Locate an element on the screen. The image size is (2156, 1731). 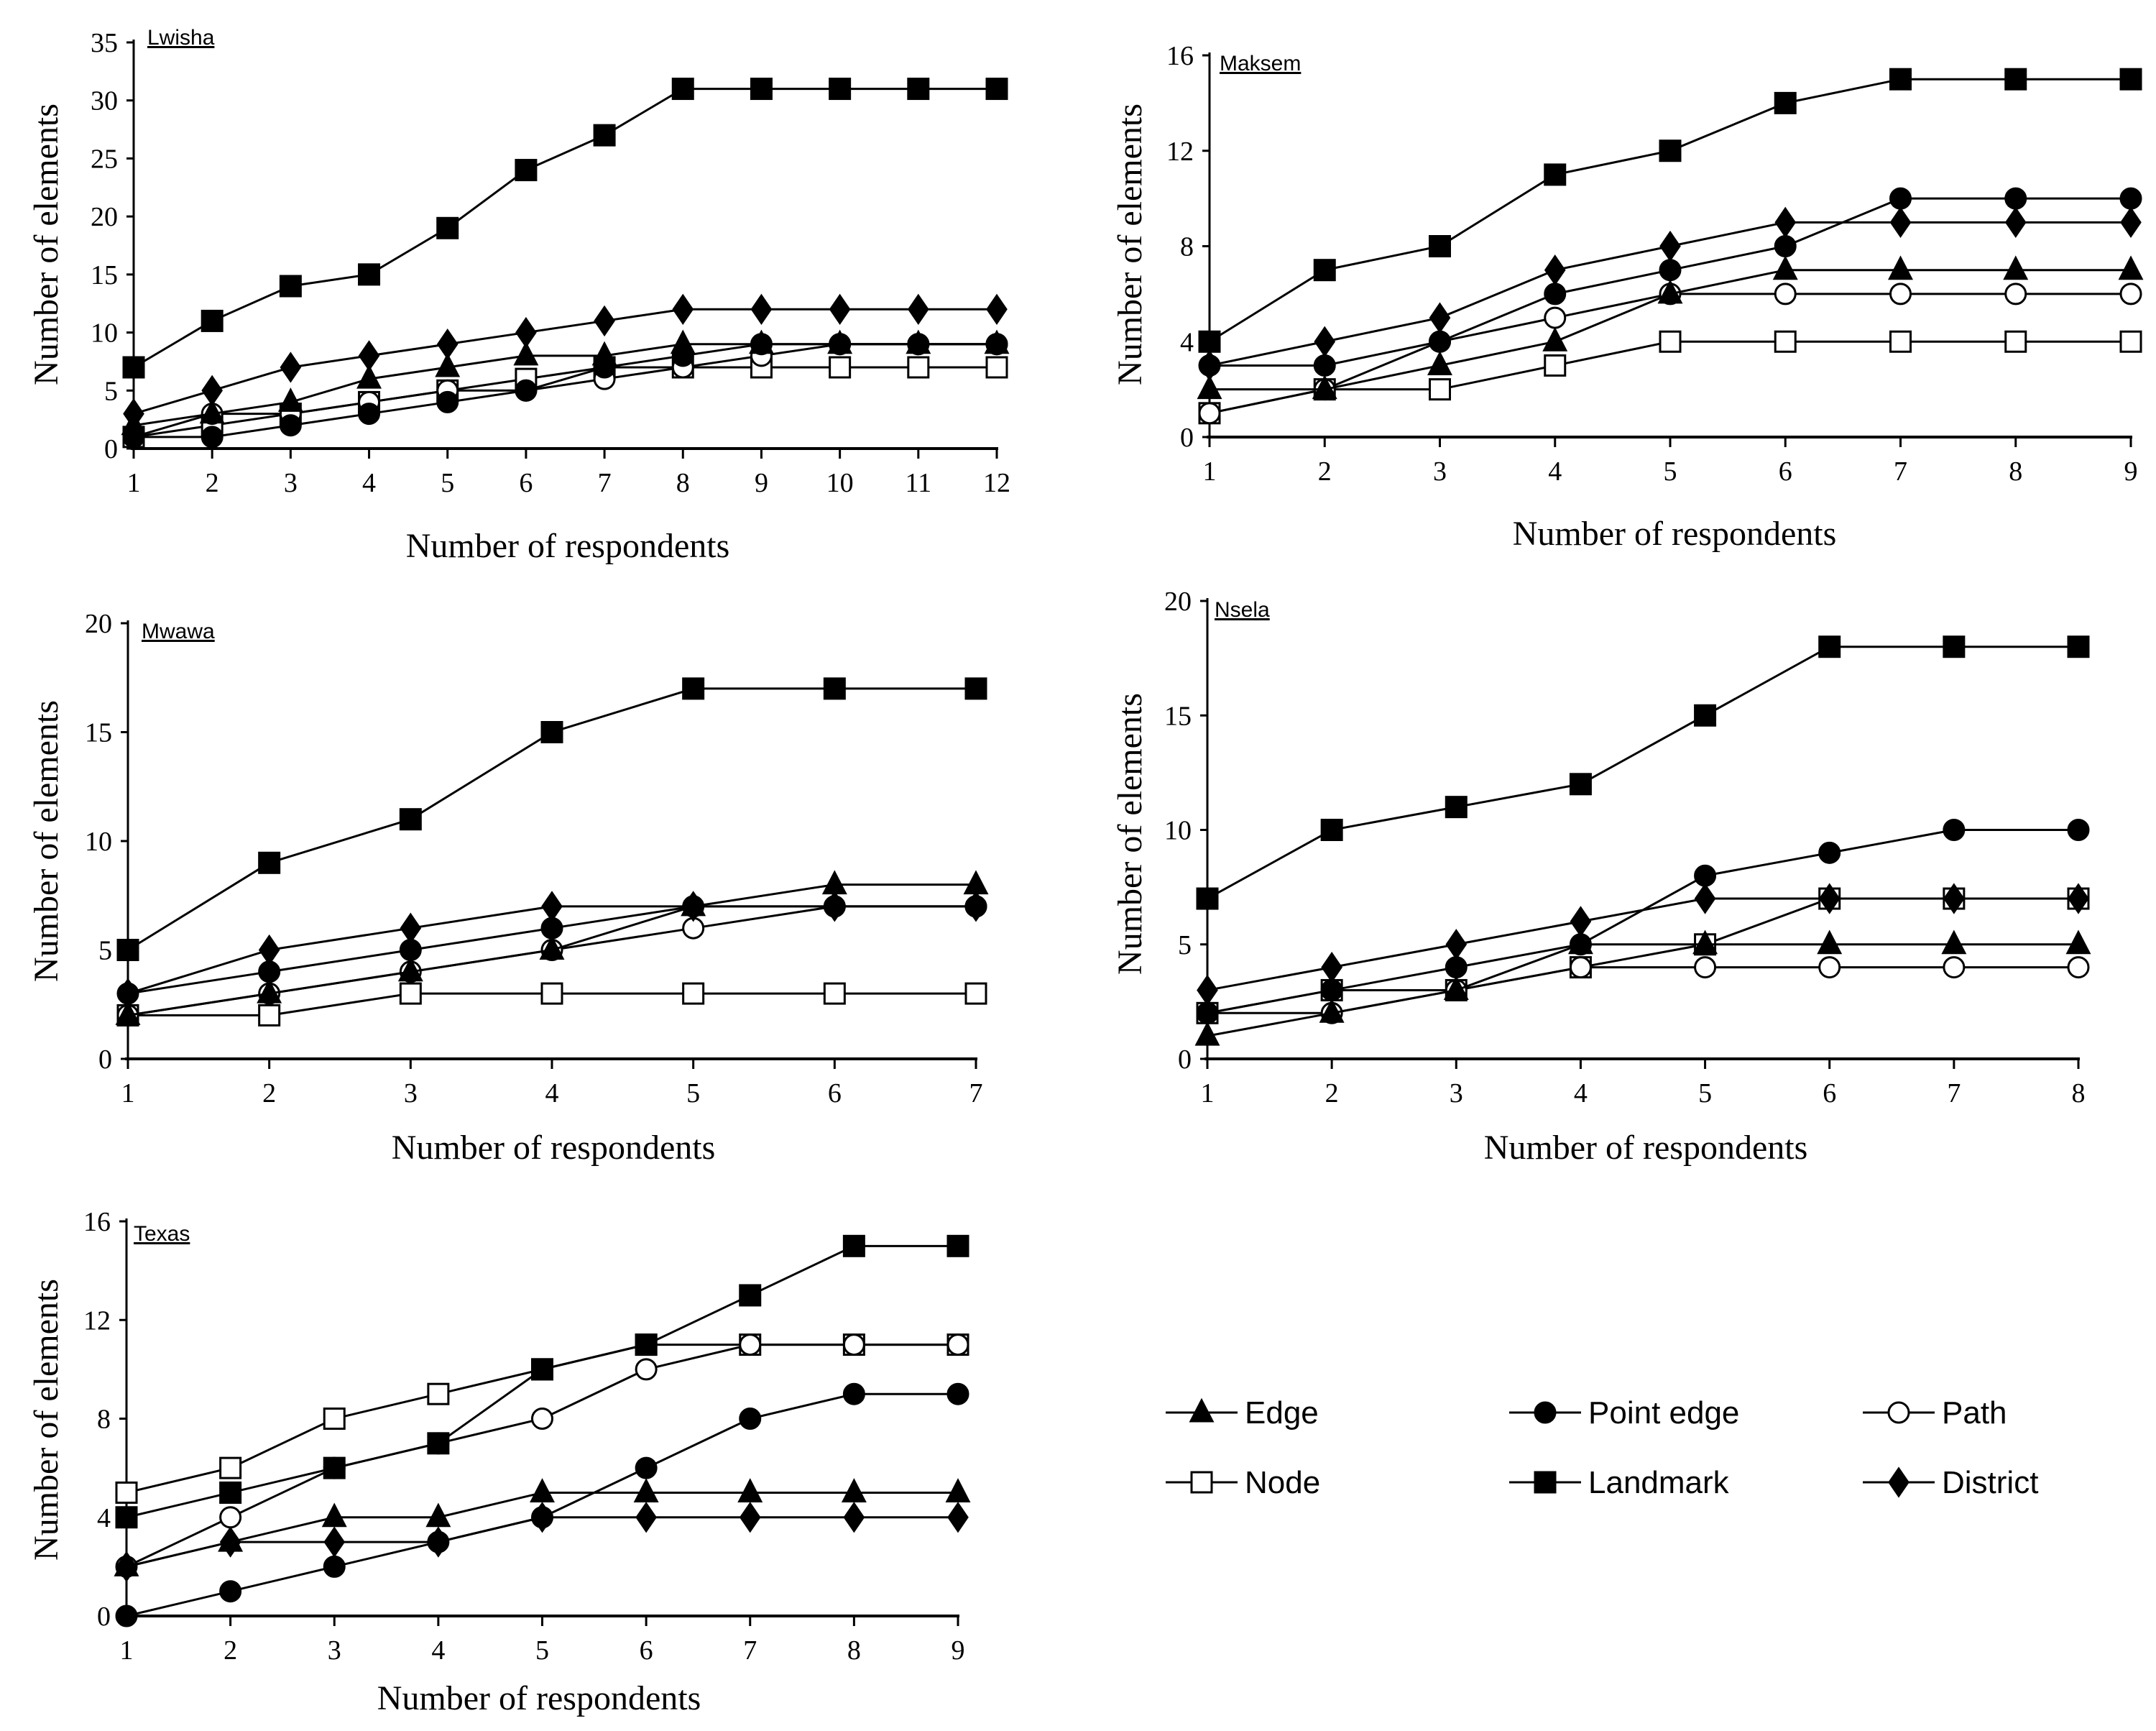
legend-entry-edge: Edge is located at coordinates (1242, 1413).